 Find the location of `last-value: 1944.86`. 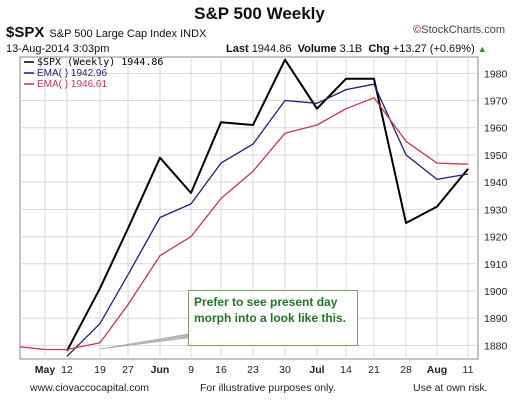

last-value: 1944.86 is located at coordinates (271, 49).